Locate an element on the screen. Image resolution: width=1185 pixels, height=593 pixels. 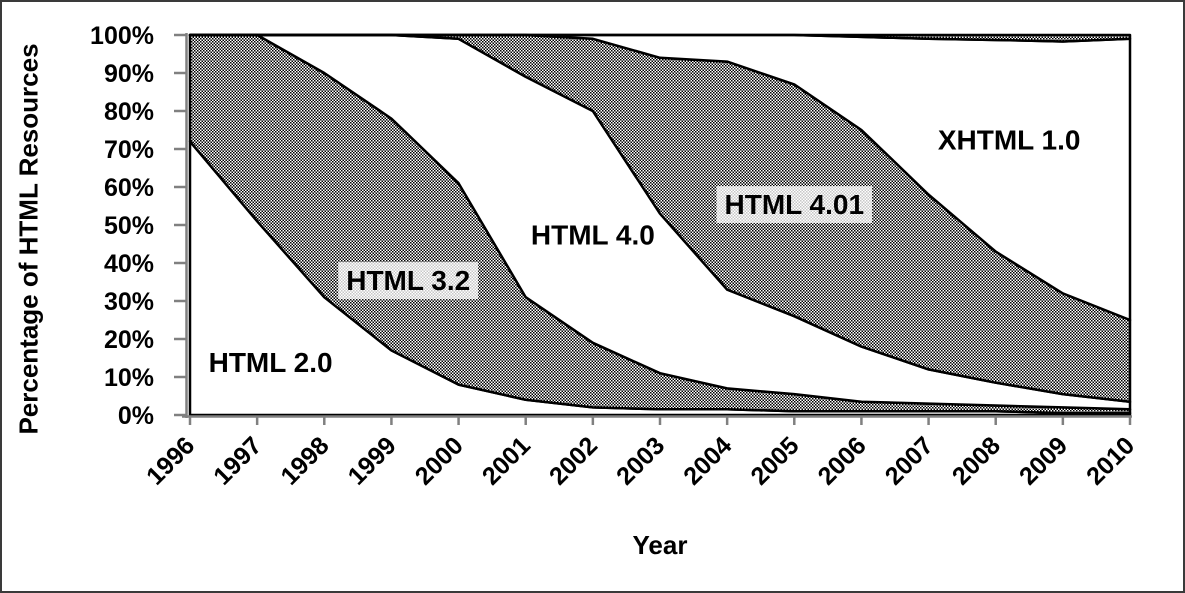
y-tick-label-60: 60% is located at coordinates (129, 188).